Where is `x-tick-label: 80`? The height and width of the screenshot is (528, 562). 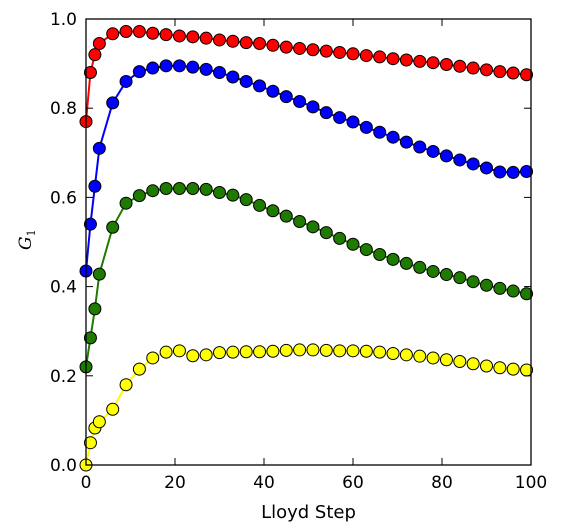
x-tick-label: 80 is located at coordinates (442, 483).